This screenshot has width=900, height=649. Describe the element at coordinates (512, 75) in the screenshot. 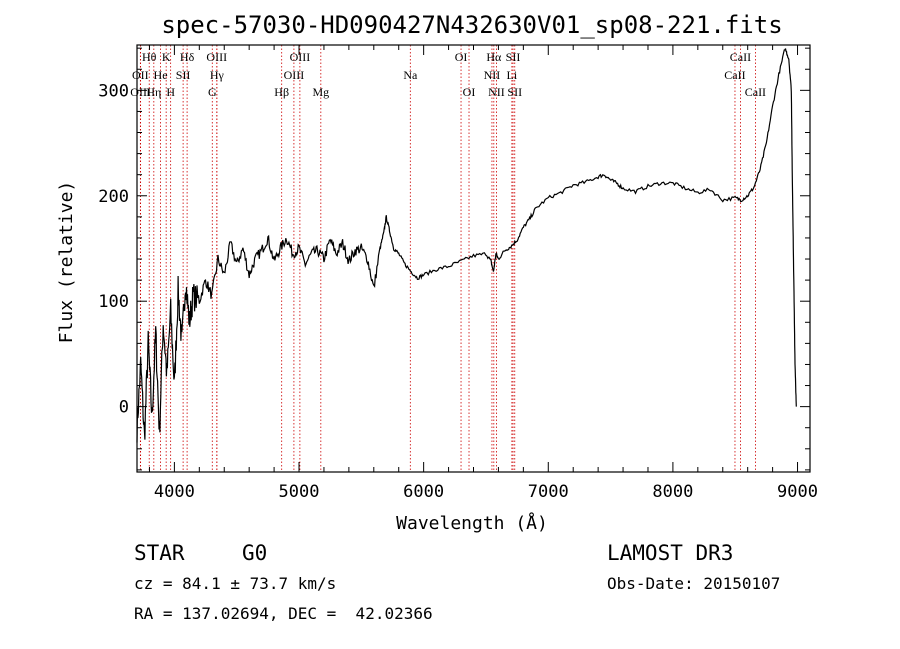

I see `marker-label-23: Li` at that location.